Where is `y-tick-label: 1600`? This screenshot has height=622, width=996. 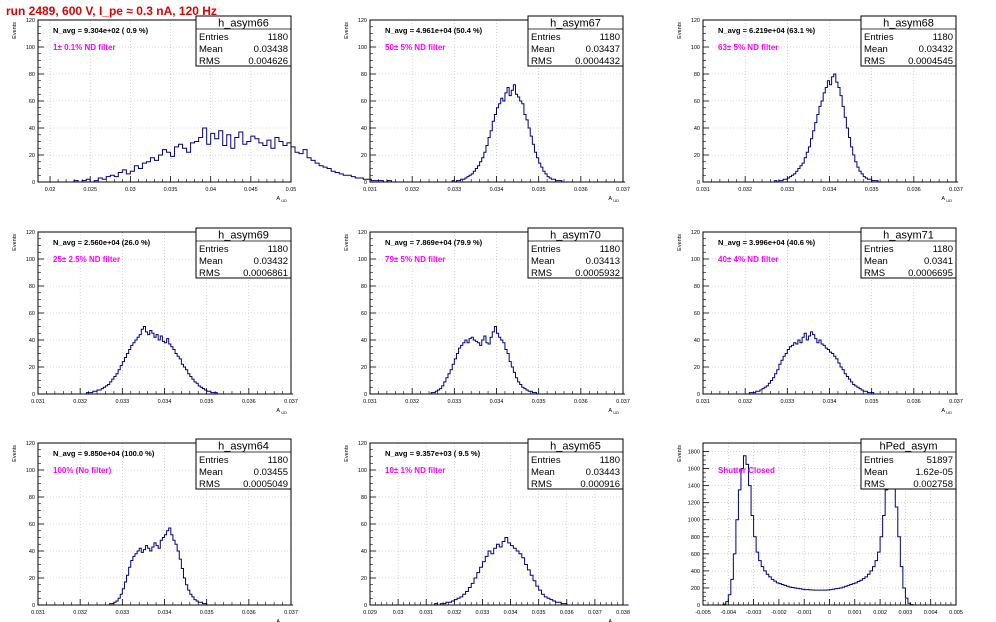 y-tick-label: 1600 is located at coordinates (694, 470).